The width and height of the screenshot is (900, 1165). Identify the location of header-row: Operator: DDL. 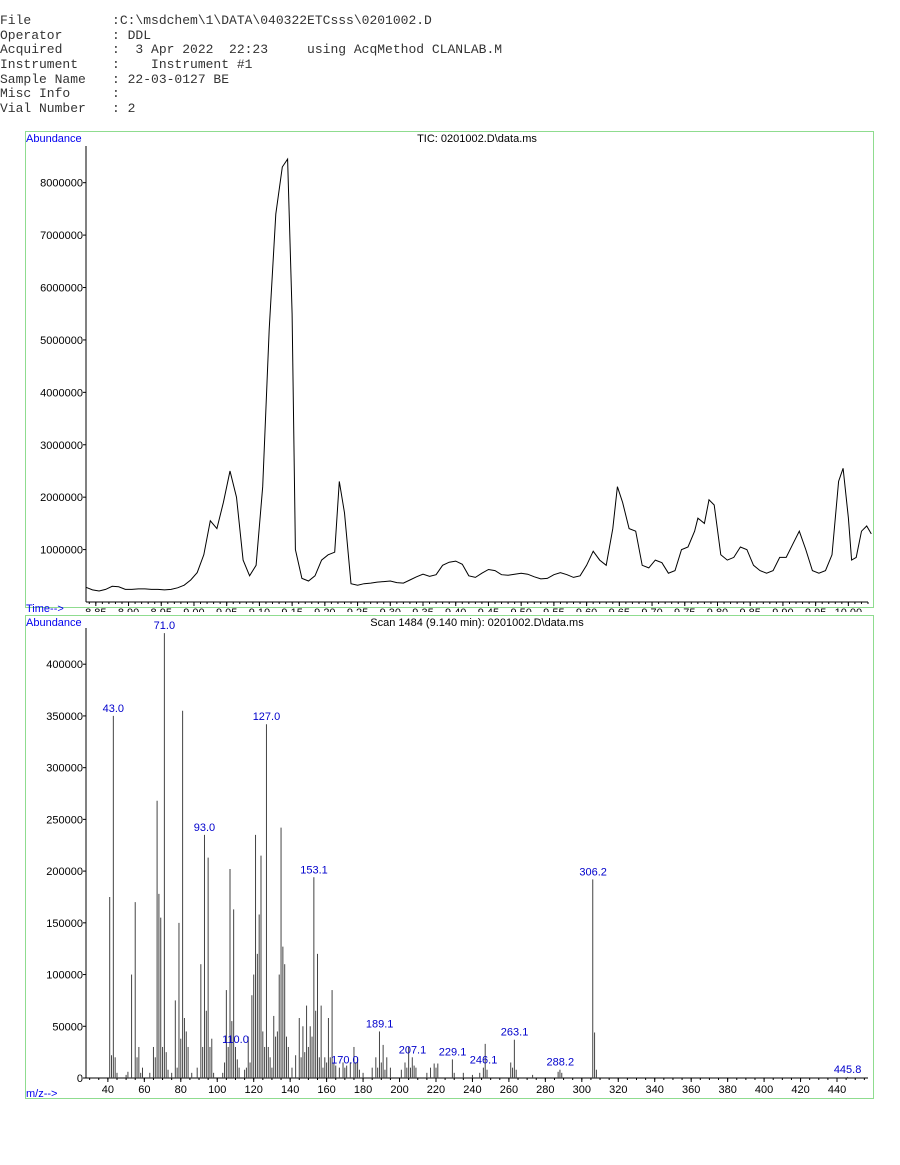
(251, 35).